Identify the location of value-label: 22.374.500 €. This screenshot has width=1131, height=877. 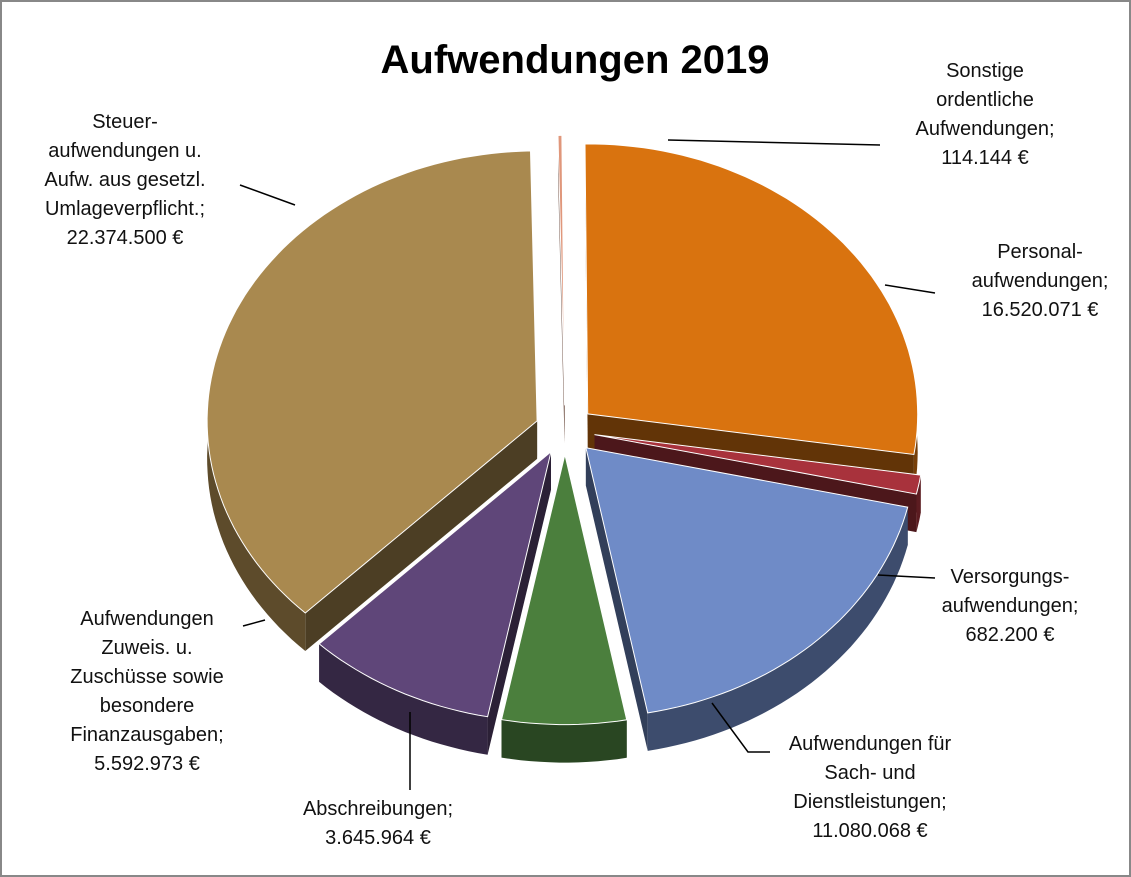
(125, 238).